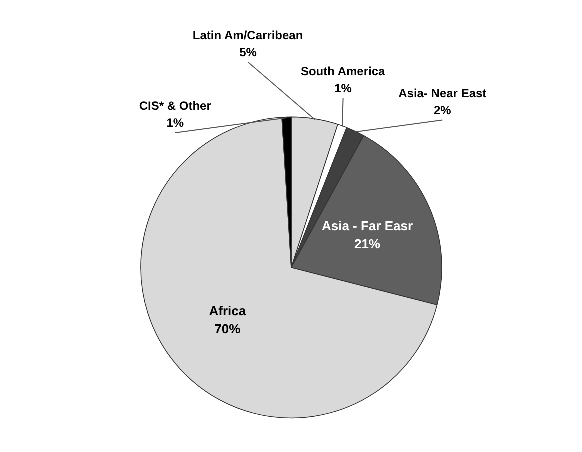  Describe the element at coordinates (249, 52) in the screenshot. I see `data-label: 5%` at that location.